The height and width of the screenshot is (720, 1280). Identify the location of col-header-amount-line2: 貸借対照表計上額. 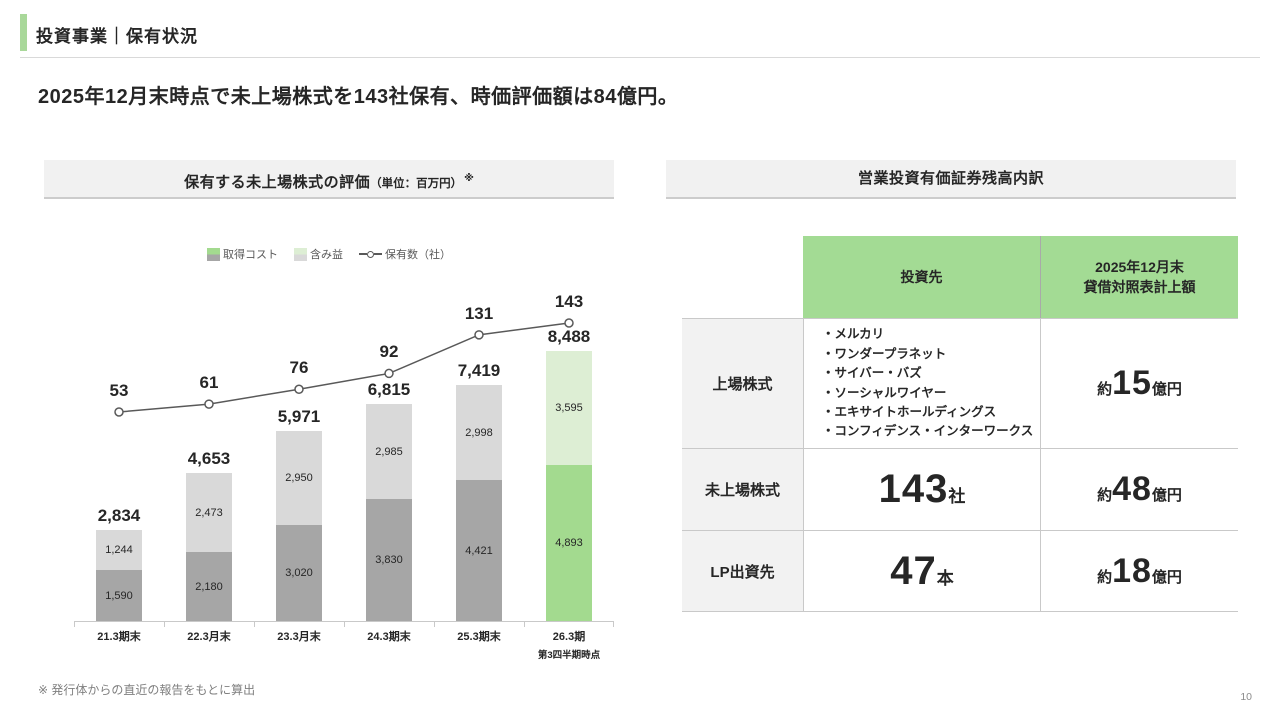
(1139, 287).